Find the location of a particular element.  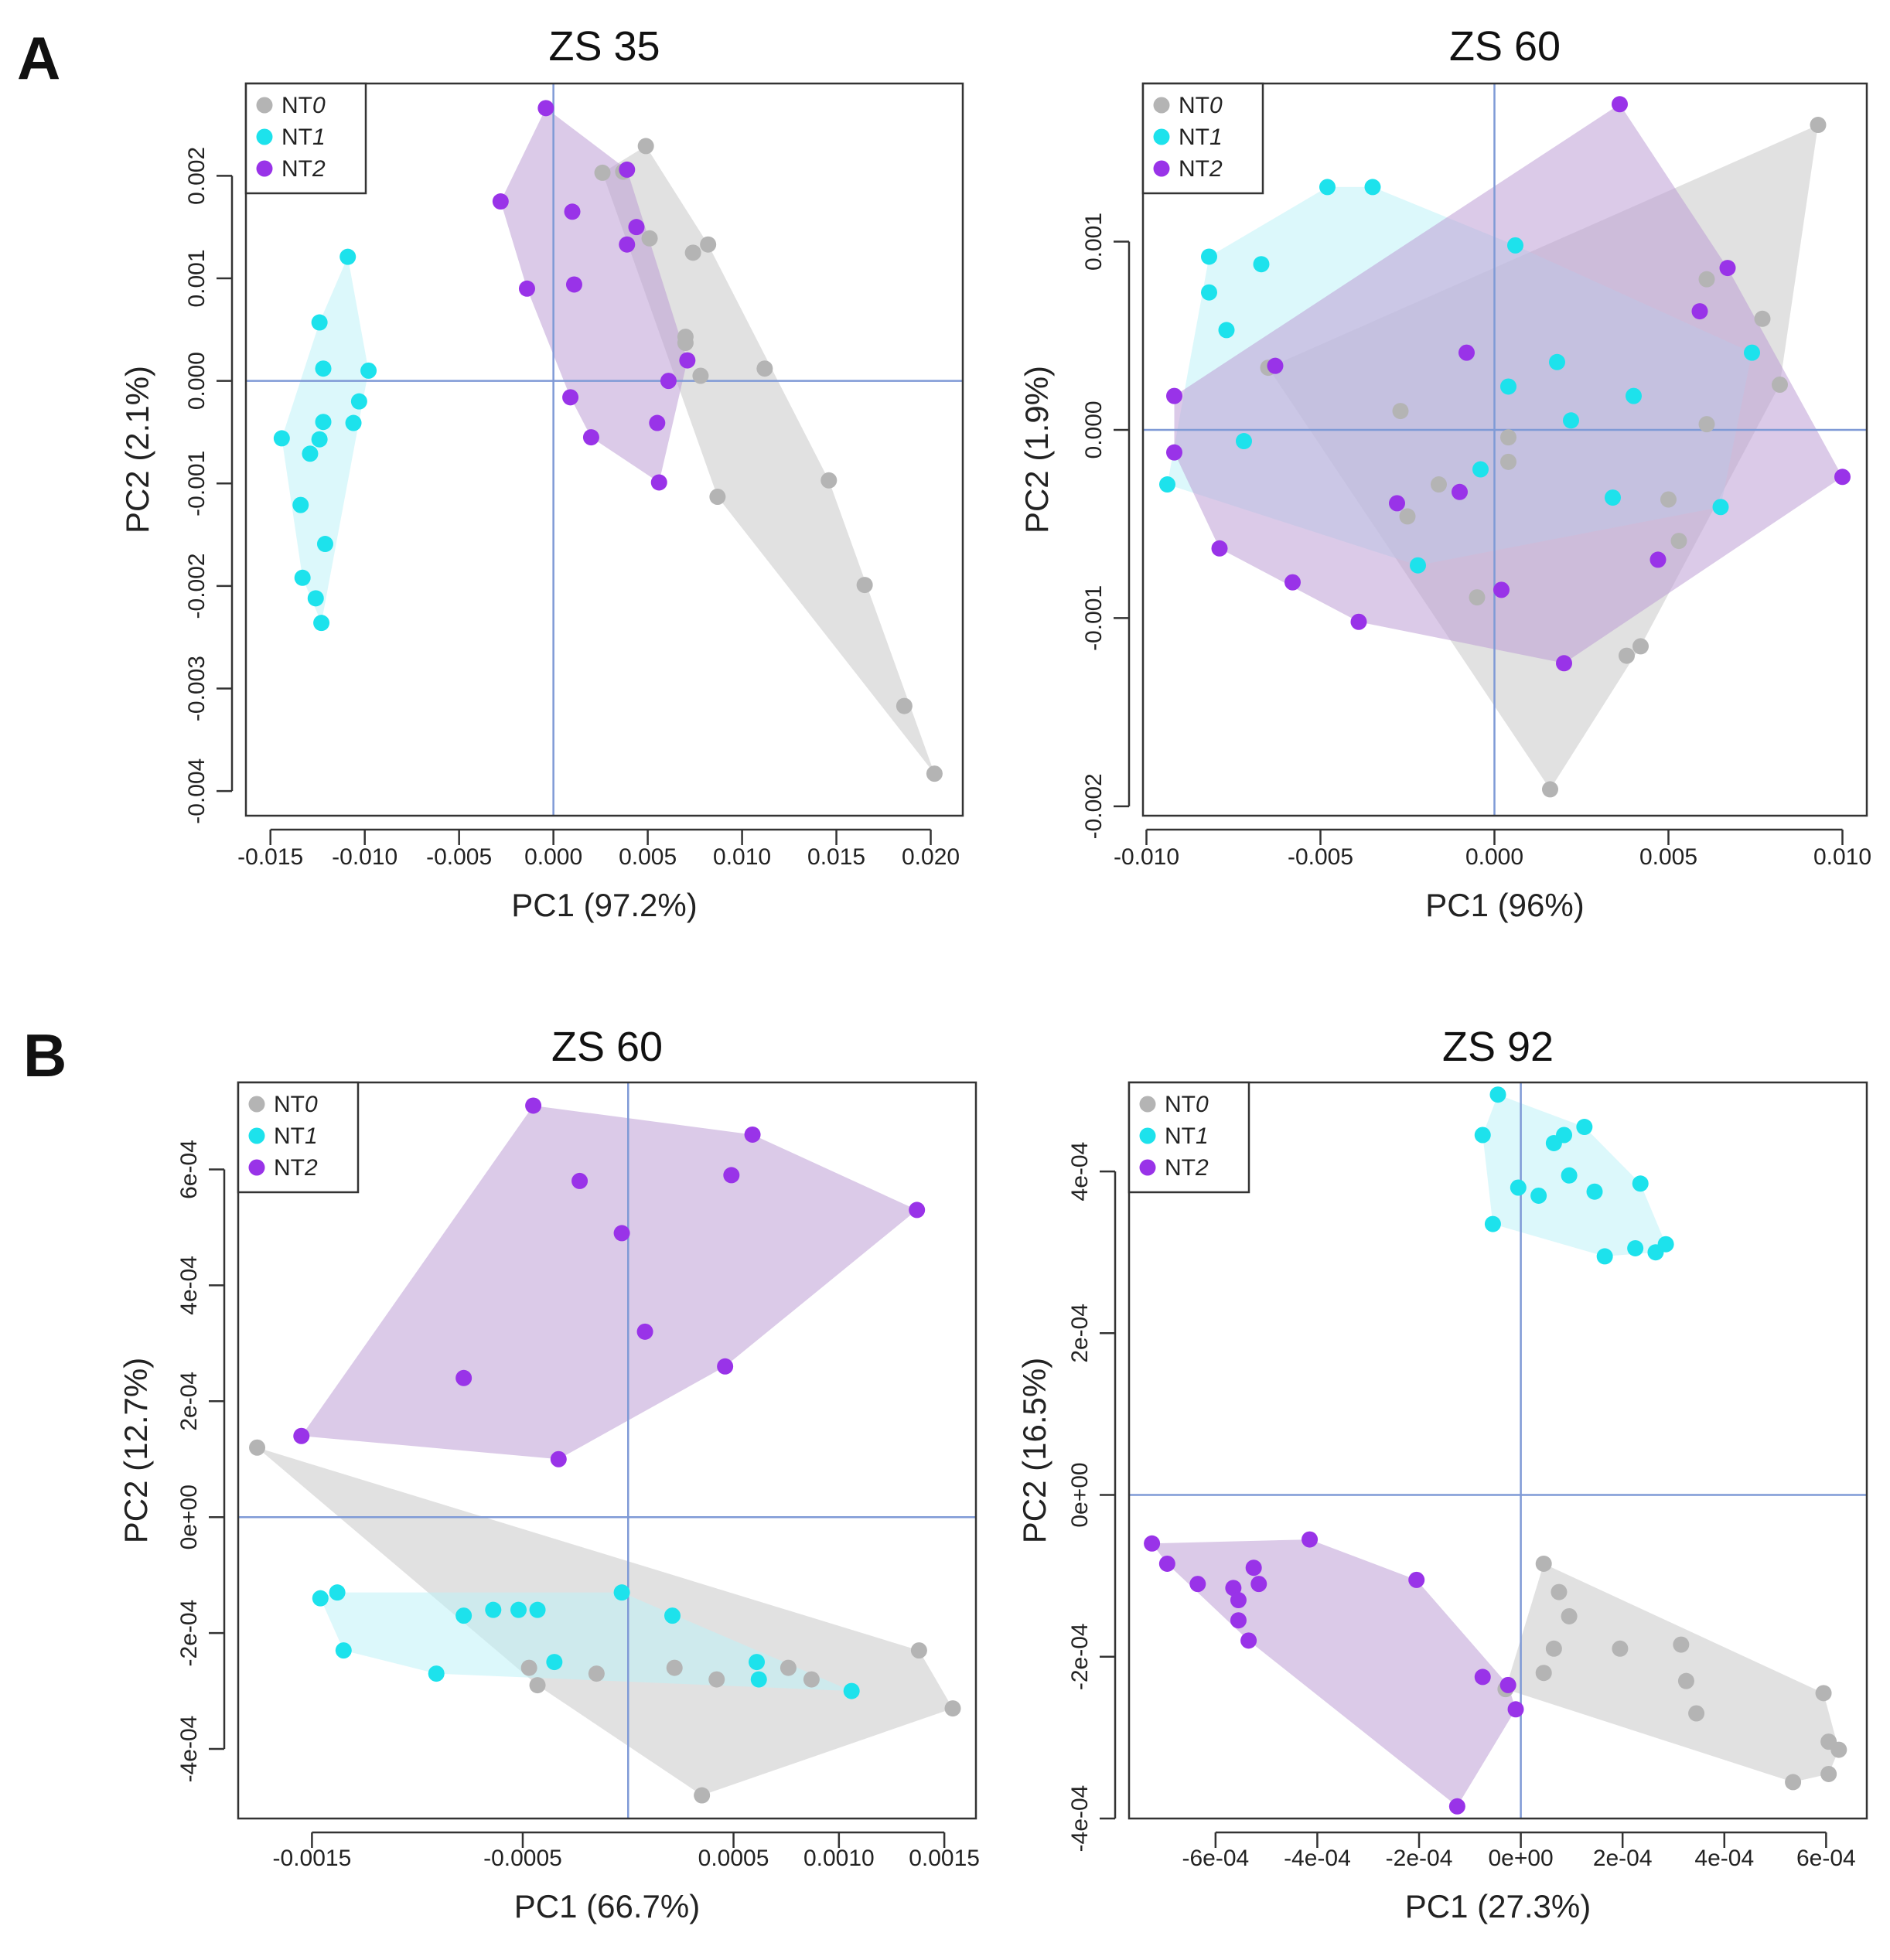

legend-marker-nt1 is located at coordinates (1161, 136).